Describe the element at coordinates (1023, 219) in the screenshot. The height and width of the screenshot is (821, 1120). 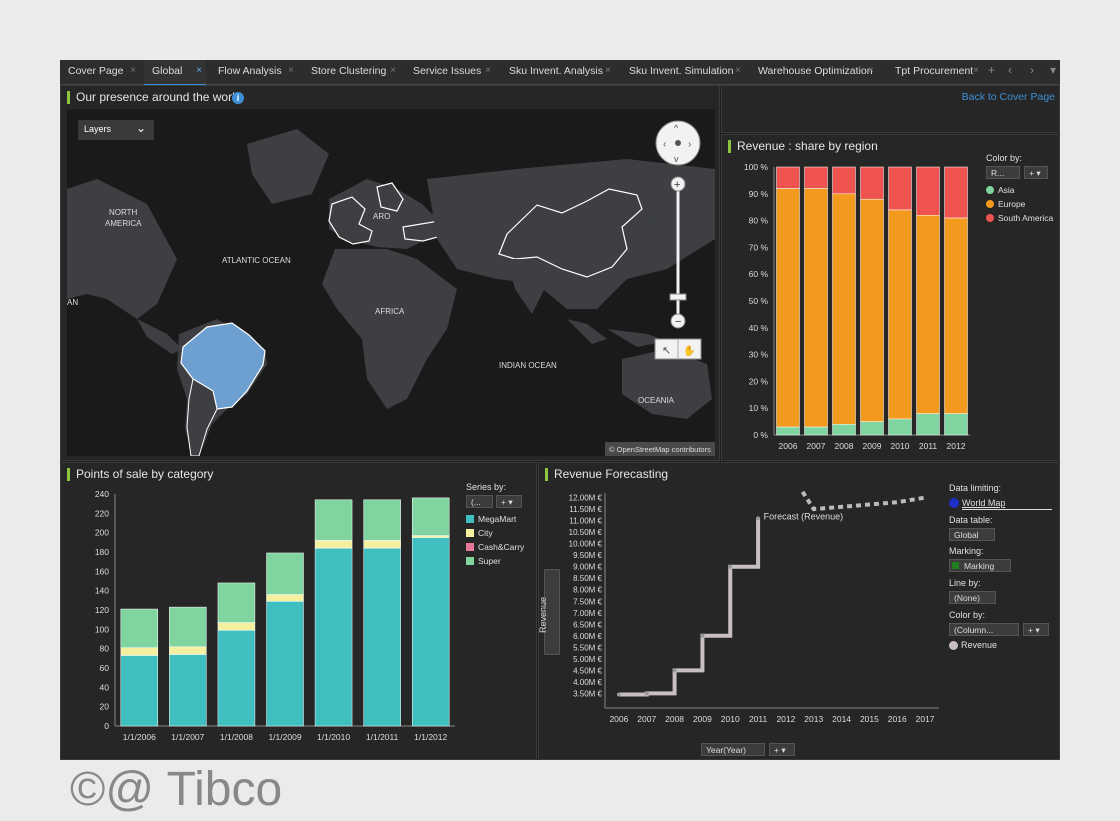
I see `legend-item: South America` at that location.